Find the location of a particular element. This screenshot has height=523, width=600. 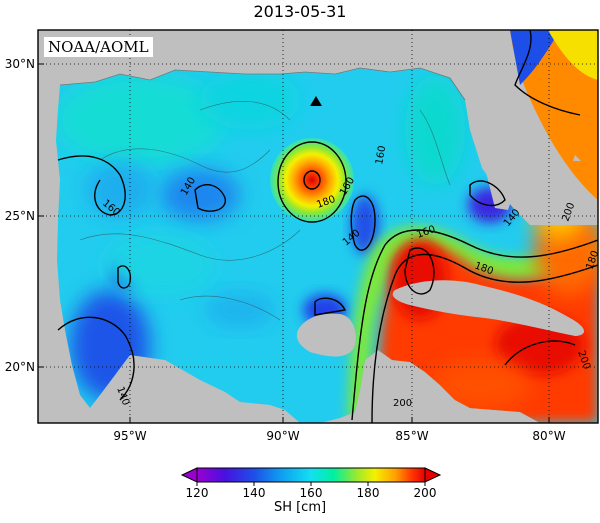

lon-tick-85w: 85°W is located at coordinates (411, 436).